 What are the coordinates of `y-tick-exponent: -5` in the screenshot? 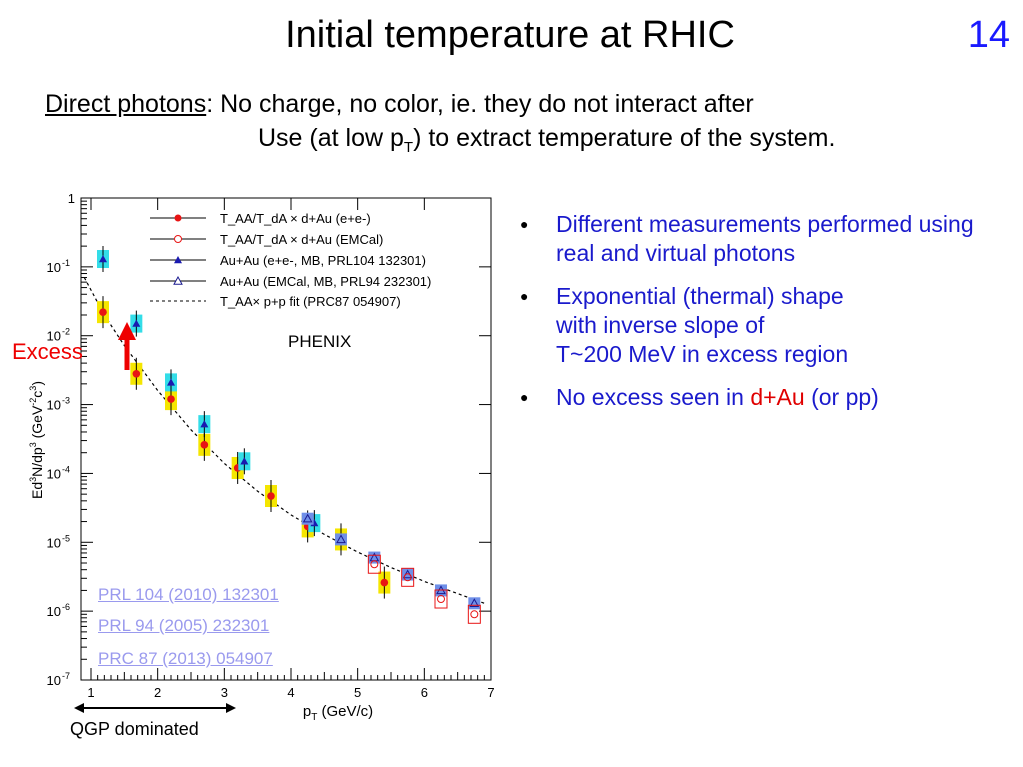 It's located at (66, 538).